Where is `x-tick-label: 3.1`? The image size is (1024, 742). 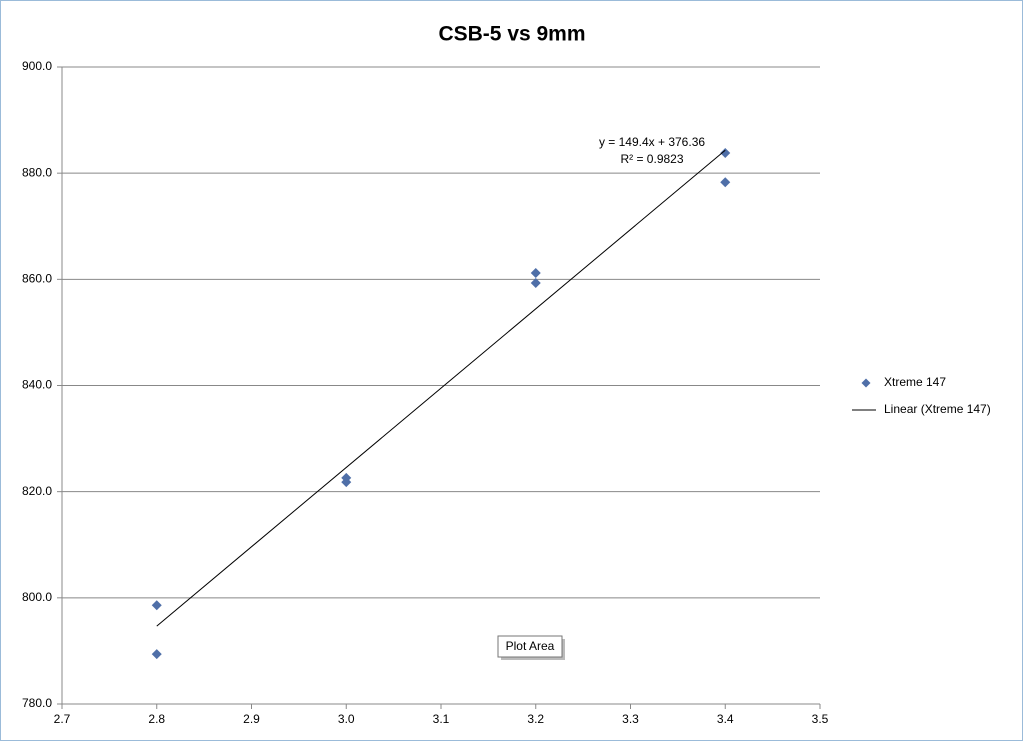 x-tick-label: 3.1 is located at coordinates (441, 719).